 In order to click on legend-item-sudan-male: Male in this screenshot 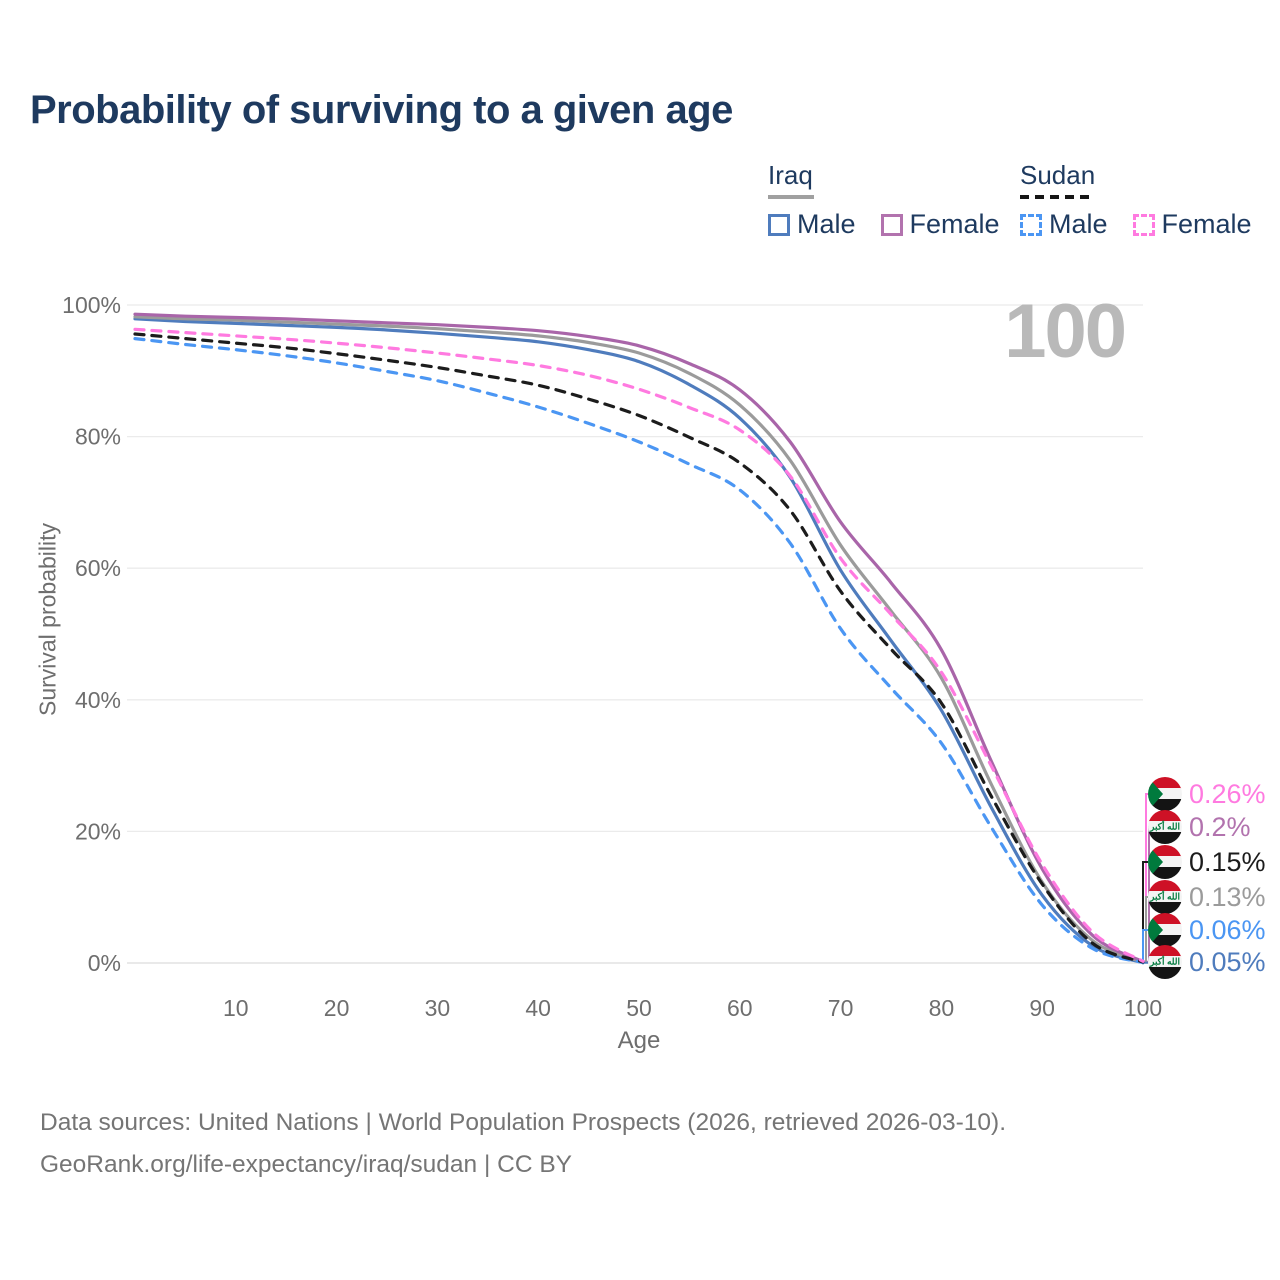, I will do `click(1064, 224)`.